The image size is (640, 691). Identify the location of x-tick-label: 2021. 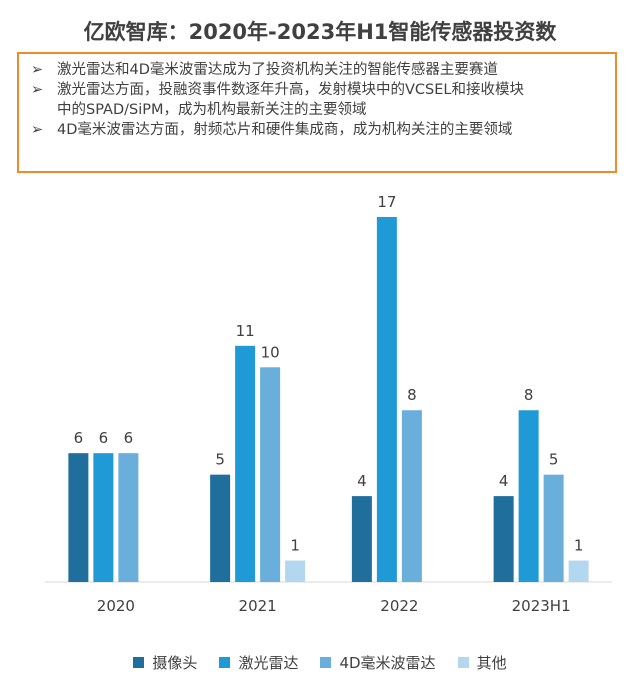
(258, 606).